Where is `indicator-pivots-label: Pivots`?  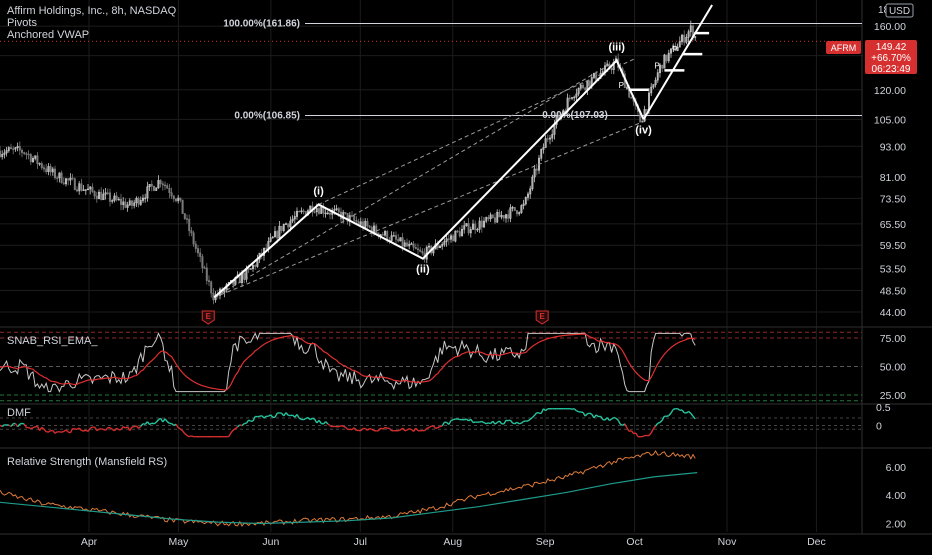 indicator-pivots-label: Pivots is located at coordinates (22, 23).